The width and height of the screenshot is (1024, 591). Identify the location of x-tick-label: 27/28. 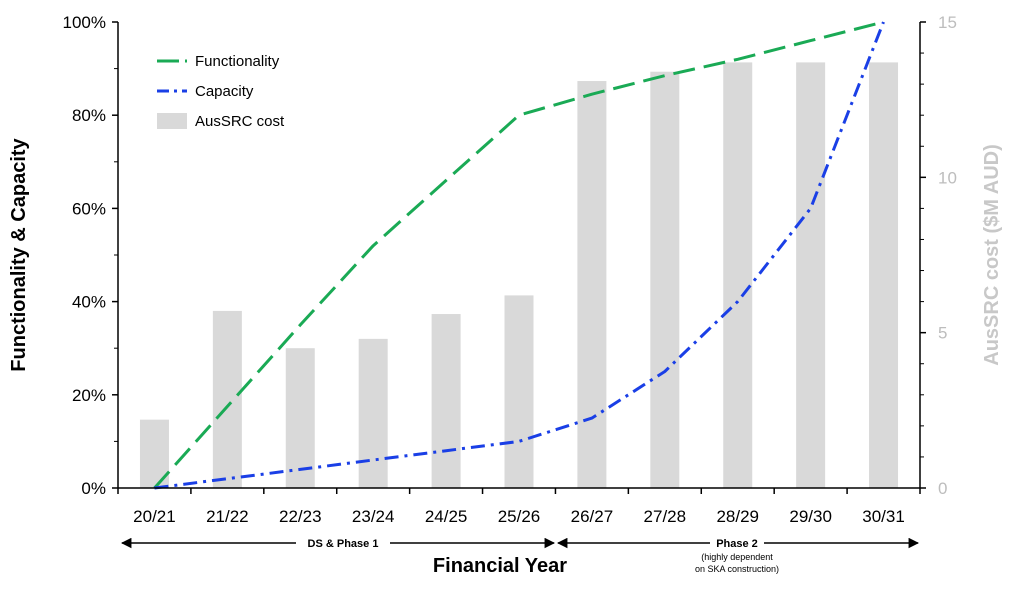
(665, 516).